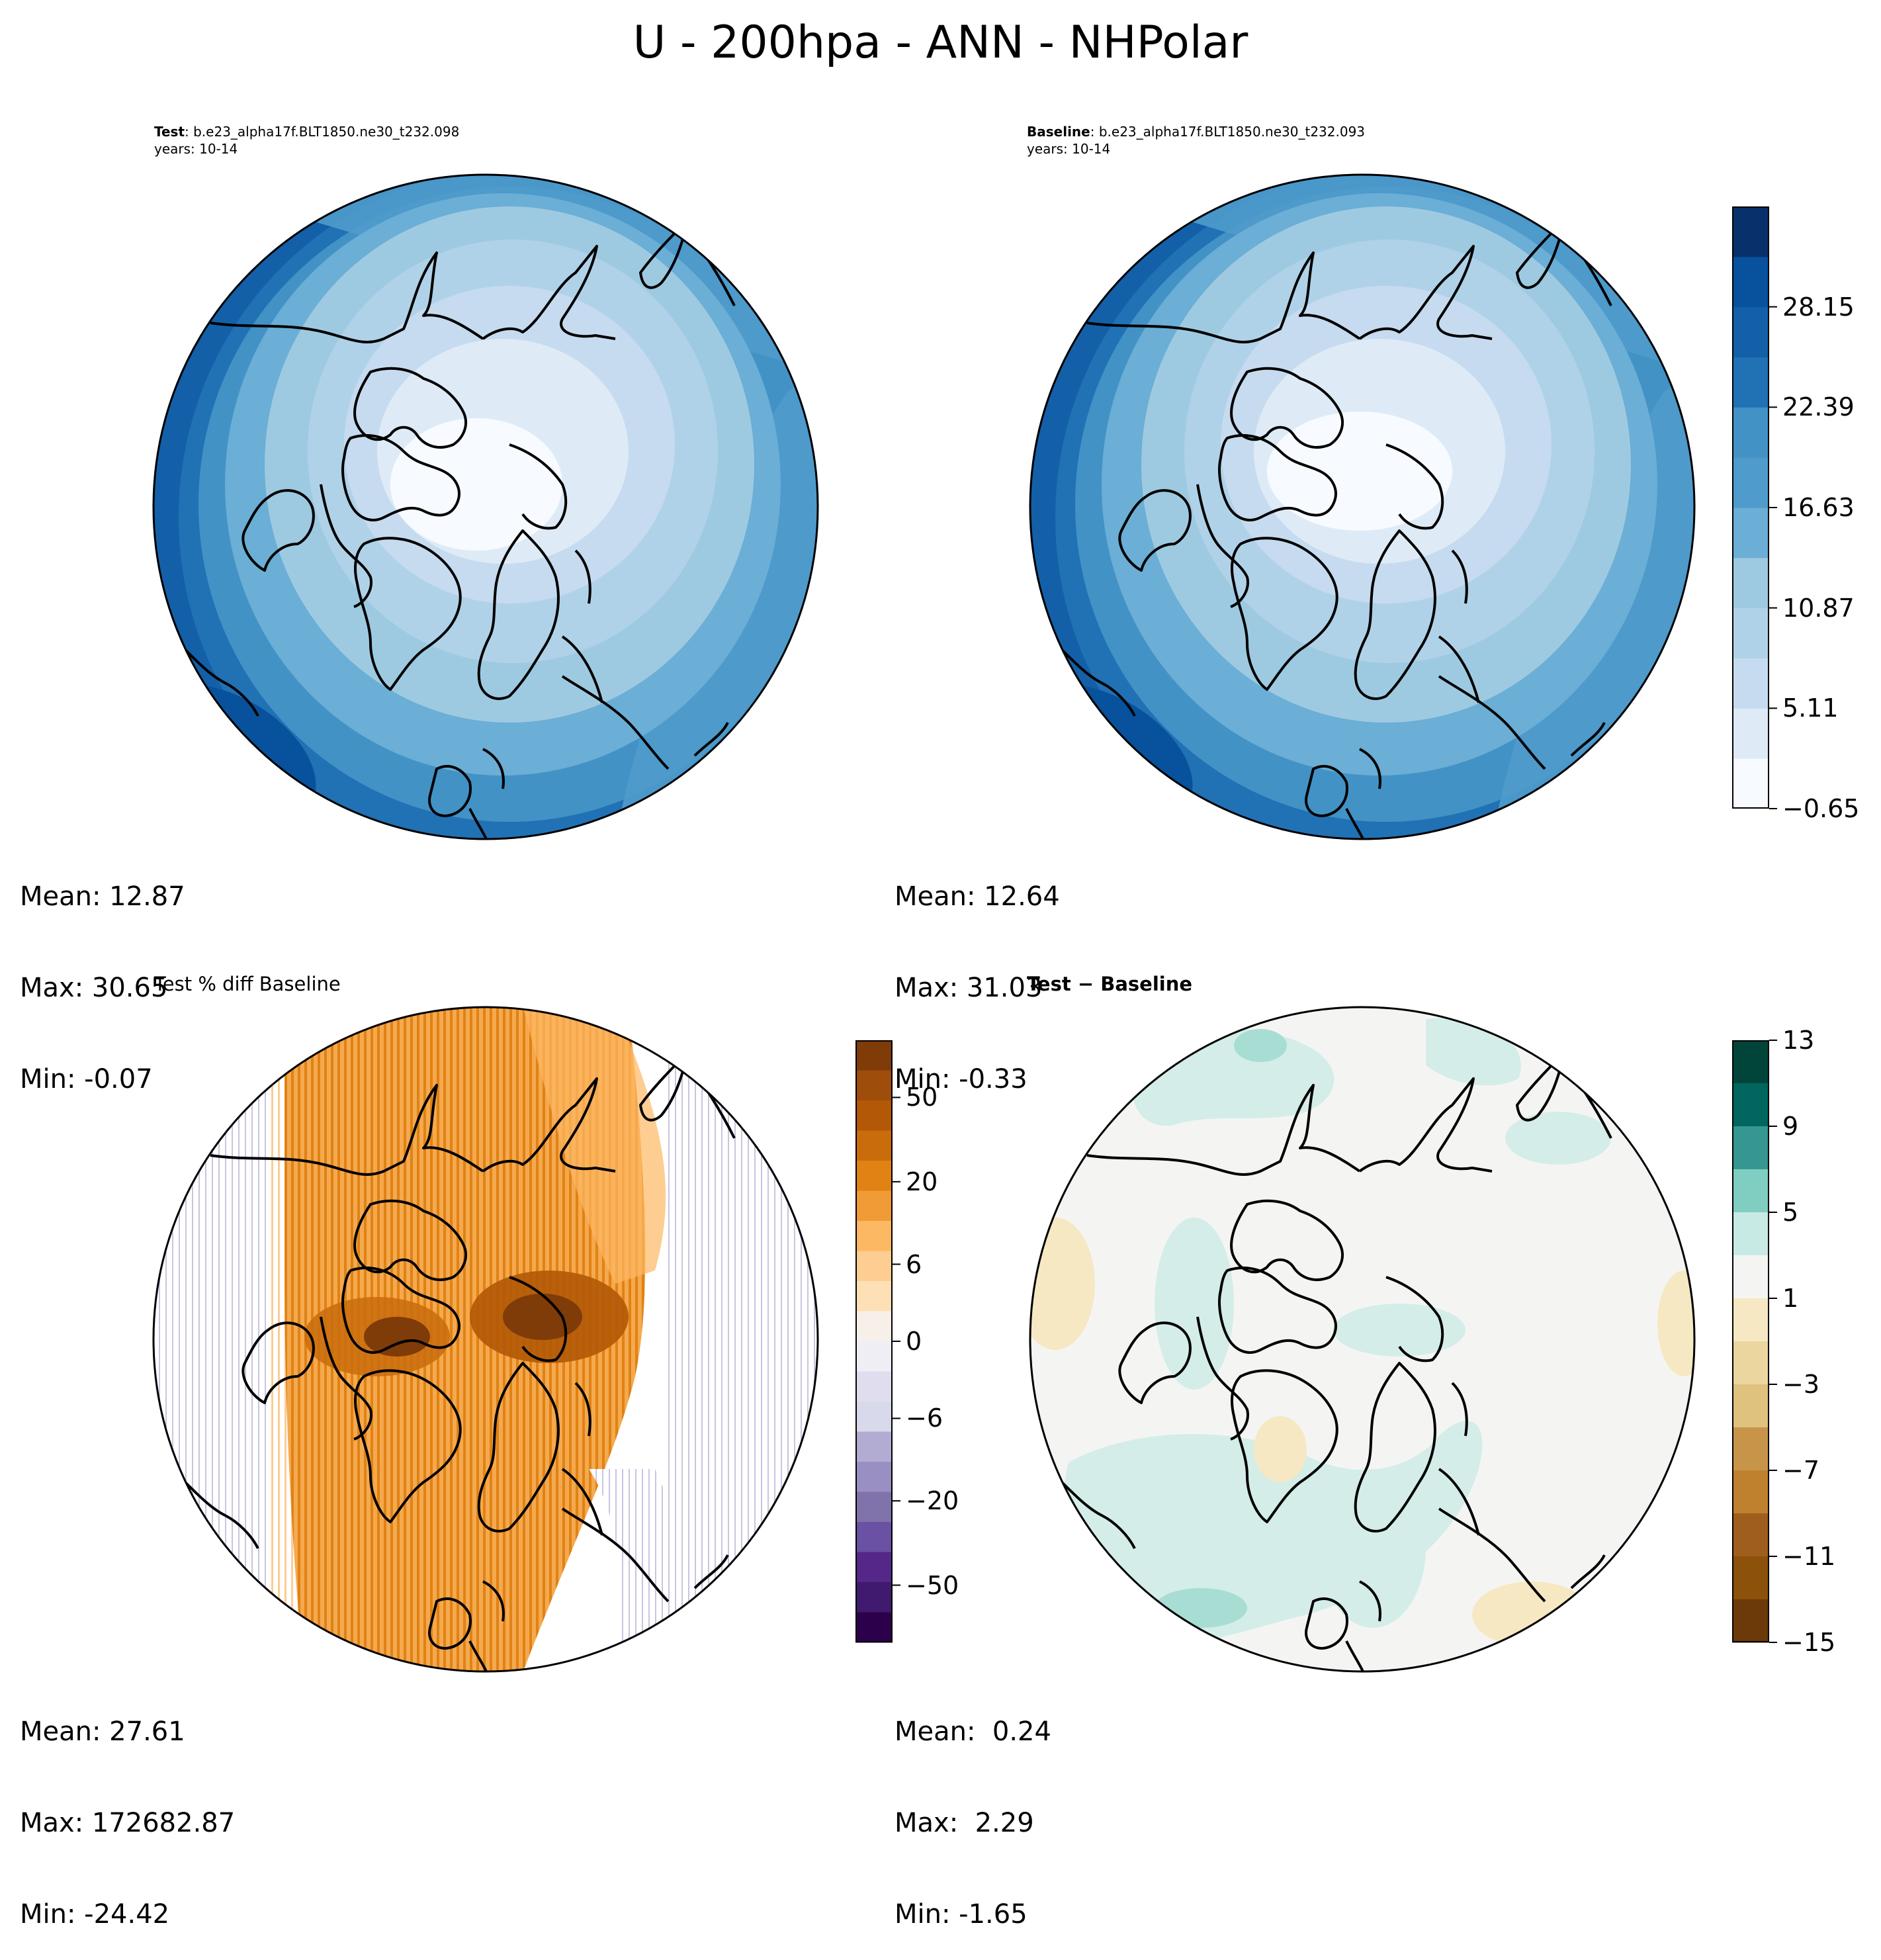 Image resolution: width=1881 pixels, height=1960 pixels. I want to click on pctdiff-stats: Mean: 27.61 Max: 172682.87 Min: -24.42, so click(127, 1808).